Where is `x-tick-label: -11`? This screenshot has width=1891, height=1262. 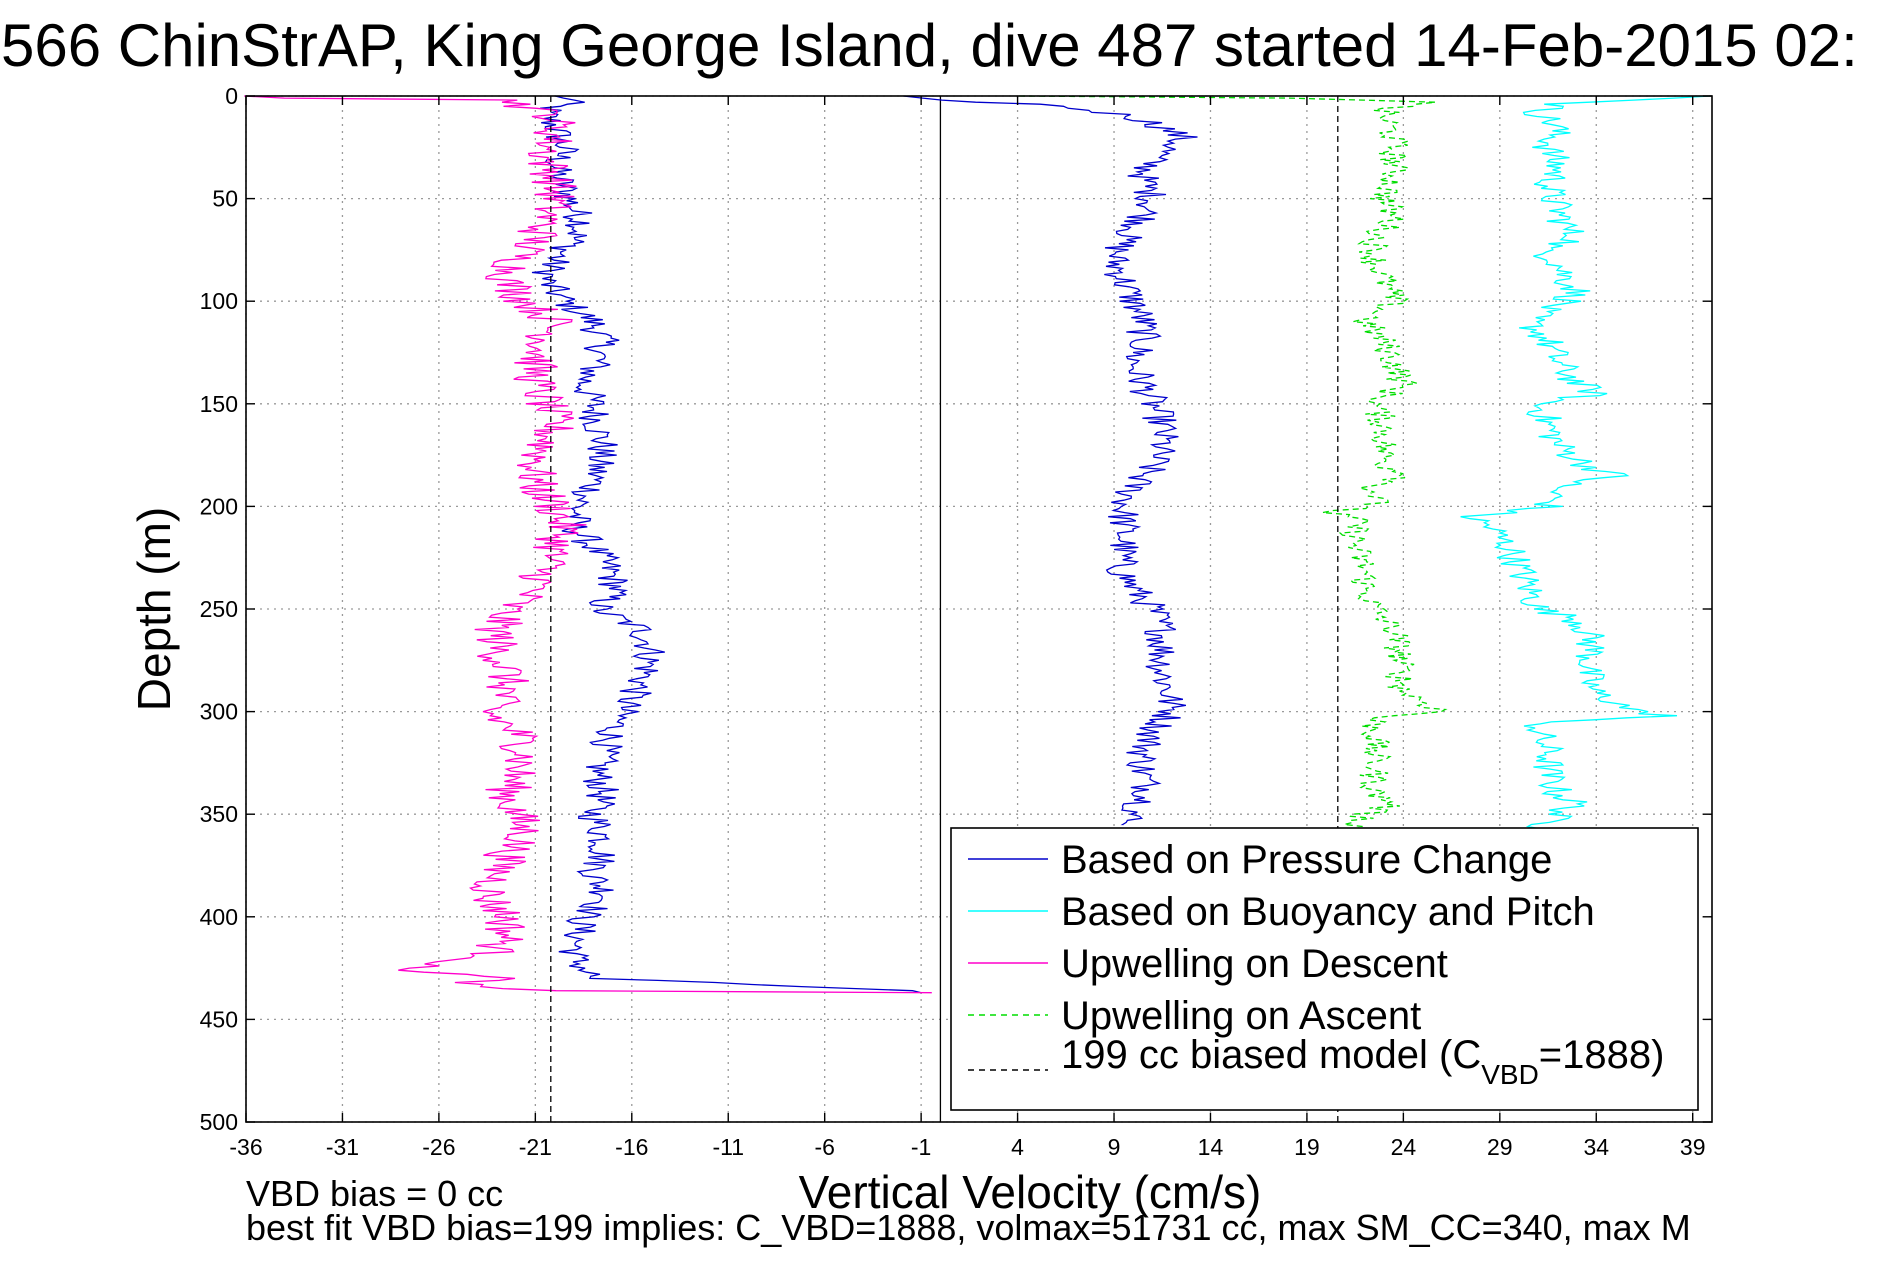
x-tick-label: -11 is located at coordinates (728, 1147).